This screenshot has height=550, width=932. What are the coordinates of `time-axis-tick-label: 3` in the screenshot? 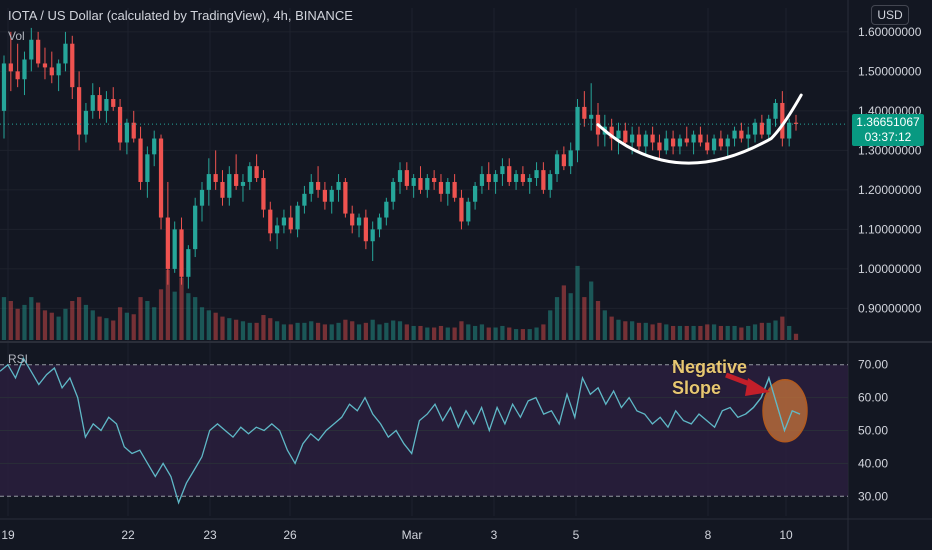 It's located at (494, 535).